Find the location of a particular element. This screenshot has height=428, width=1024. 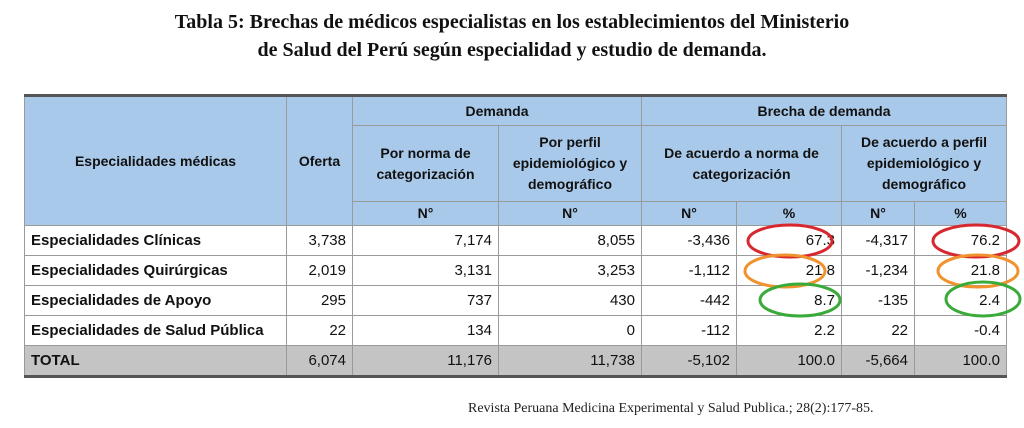

header-dem-norma-n: N° is located at coordinates (425, 213).